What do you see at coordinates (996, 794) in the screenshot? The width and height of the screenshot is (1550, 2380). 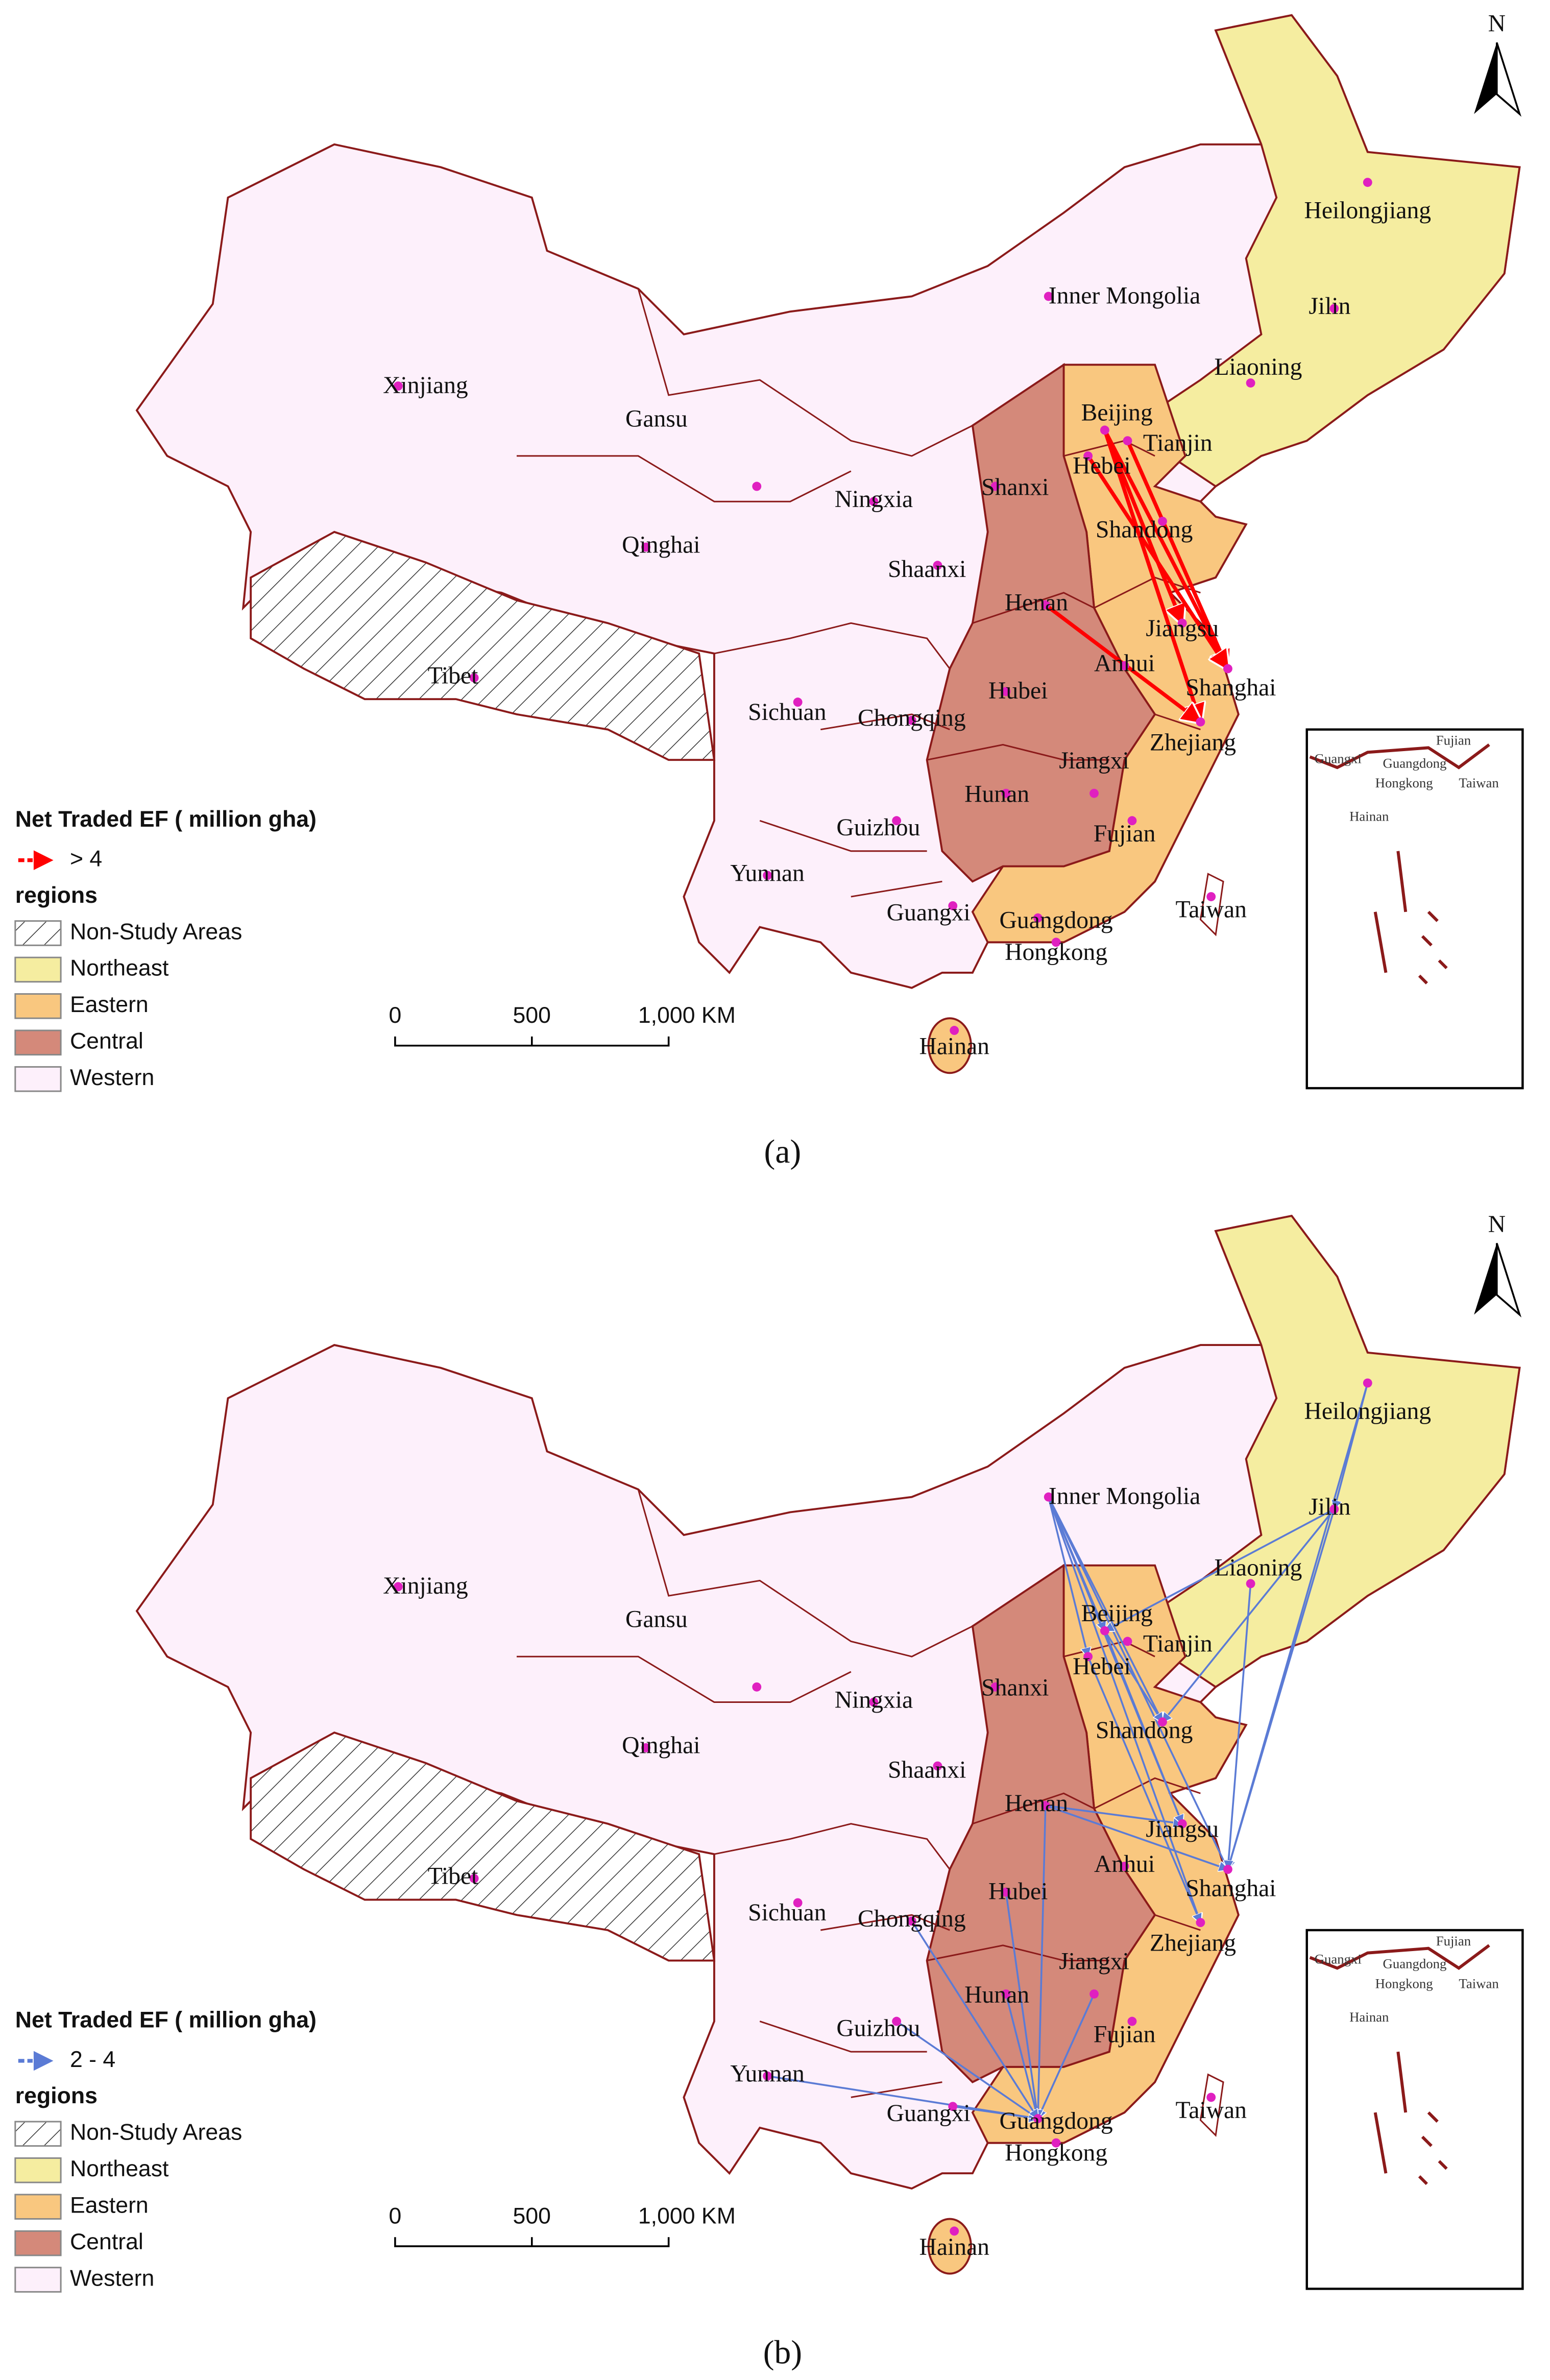 I see `province-label: Hunan` at bounding box center [996, 794].